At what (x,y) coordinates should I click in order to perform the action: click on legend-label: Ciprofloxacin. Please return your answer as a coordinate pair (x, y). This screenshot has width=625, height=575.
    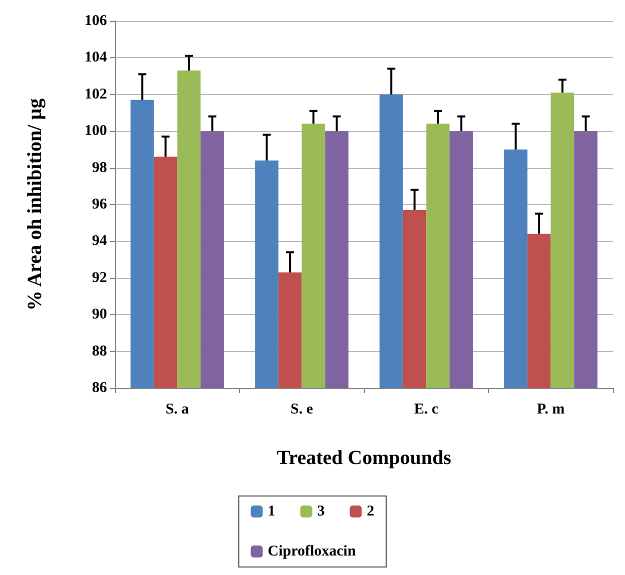
    Looking at the image, I should click on (312, 552).